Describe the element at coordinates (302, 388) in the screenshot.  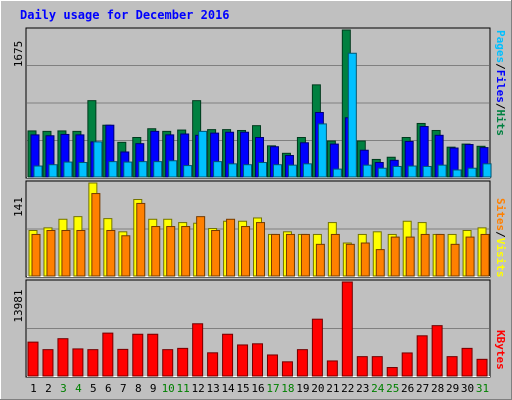
I see `x-tick-day-19: 19` at that location.